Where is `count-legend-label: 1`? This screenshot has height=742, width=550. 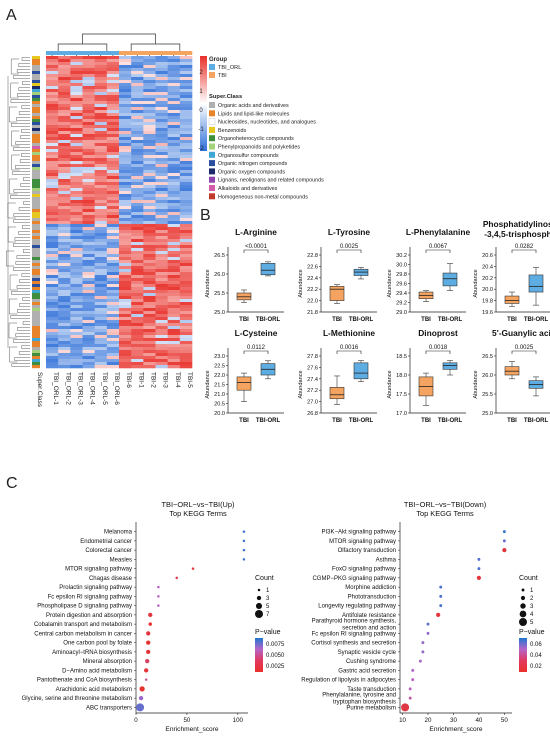
count-legend-label: 1 is located at coordinates (532, 591).